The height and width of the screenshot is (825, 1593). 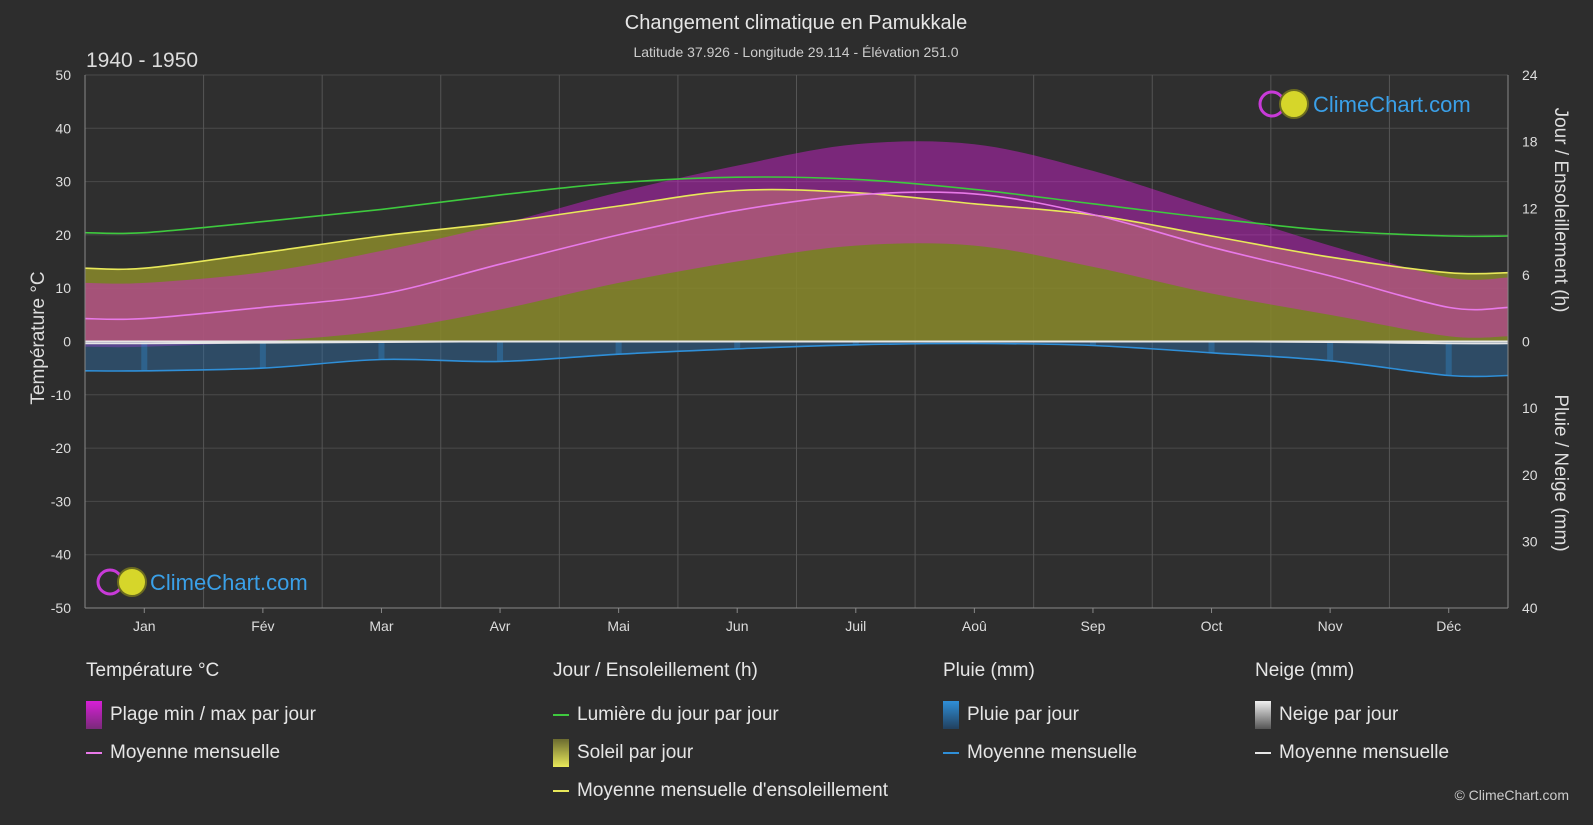 I want to click on left-tick-label: 0, so click(x=67, y=342).